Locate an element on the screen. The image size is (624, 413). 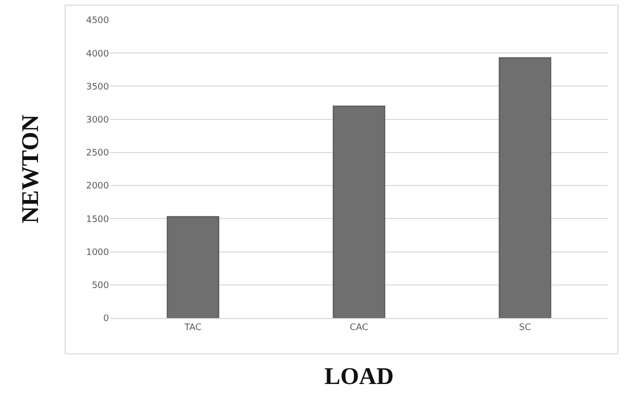
y-tick-label: 2000 is located at coordinates (98, 187).